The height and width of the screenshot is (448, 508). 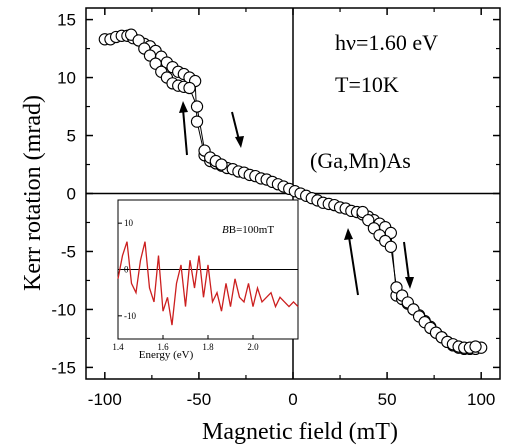 What do you see at coordinates (253, 347) in the screenshot?
I see `inset-x-tick-label: 2.0` at bounding box center [253, 347].